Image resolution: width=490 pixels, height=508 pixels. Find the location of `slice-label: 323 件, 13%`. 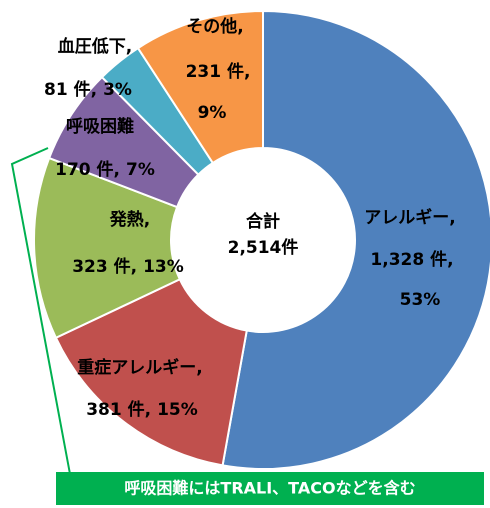

slice-label: 323 件, 13% is located at coordinates (128, 266).